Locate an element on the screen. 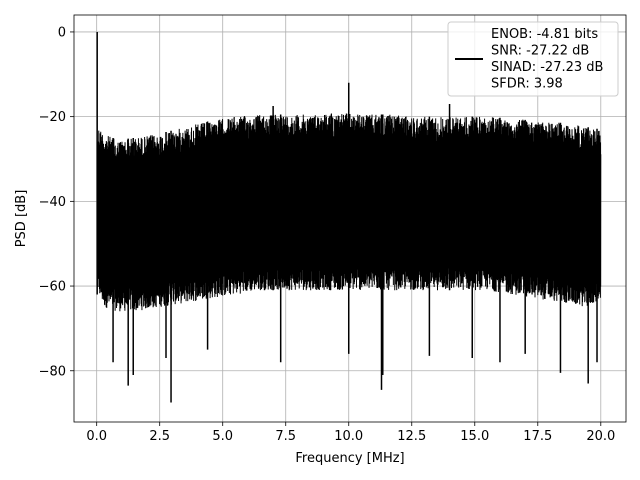 The width and height of the screenshot is (640, 480). y-tick-label: −40 is located at coordinates (52, 202).